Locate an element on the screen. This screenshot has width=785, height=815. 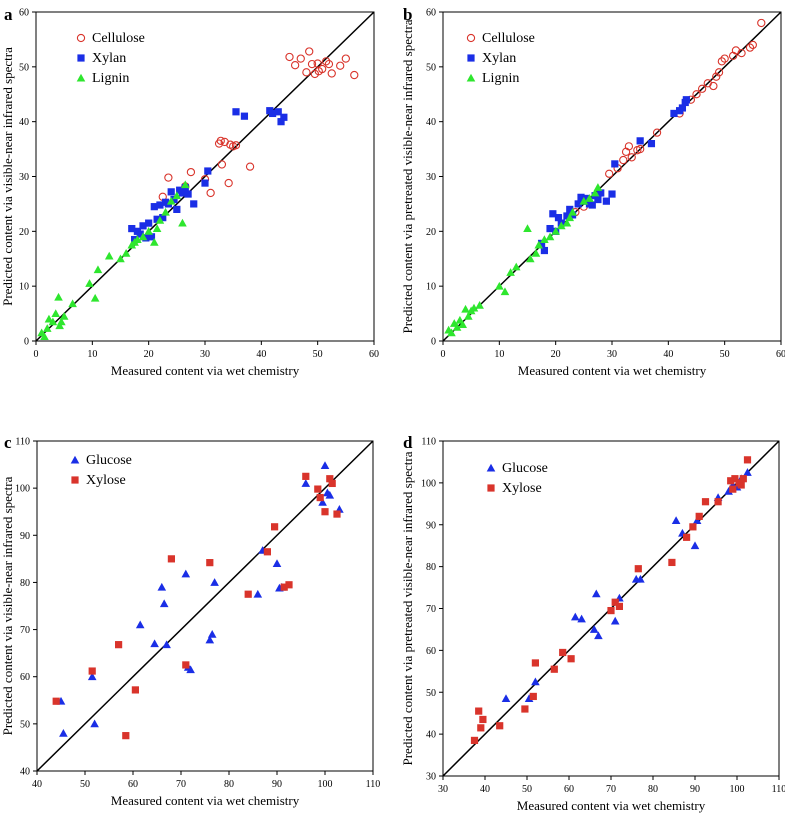
x-tick-label: 70 is located at coordinates (611, 789).